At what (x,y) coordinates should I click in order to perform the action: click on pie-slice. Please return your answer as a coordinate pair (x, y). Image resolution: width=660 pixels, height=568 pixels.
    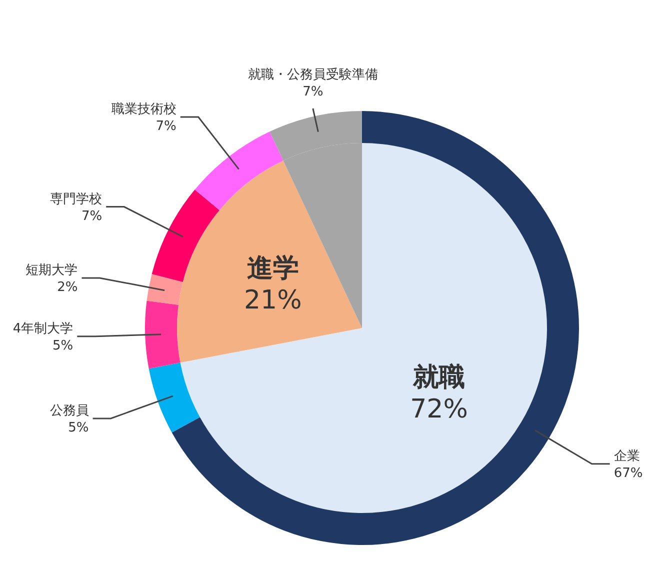
    Looking at the image, I should click on (269, 261).